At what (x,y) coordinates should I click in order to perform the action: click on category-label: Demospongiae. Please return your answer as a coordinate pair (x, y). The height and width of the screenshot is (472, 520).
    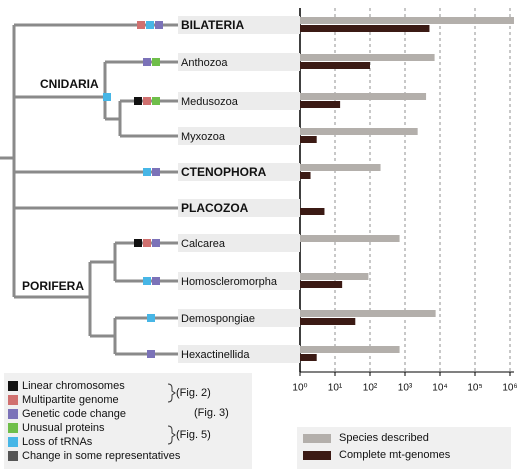
    Looking at the image, I should click on (218, 319).